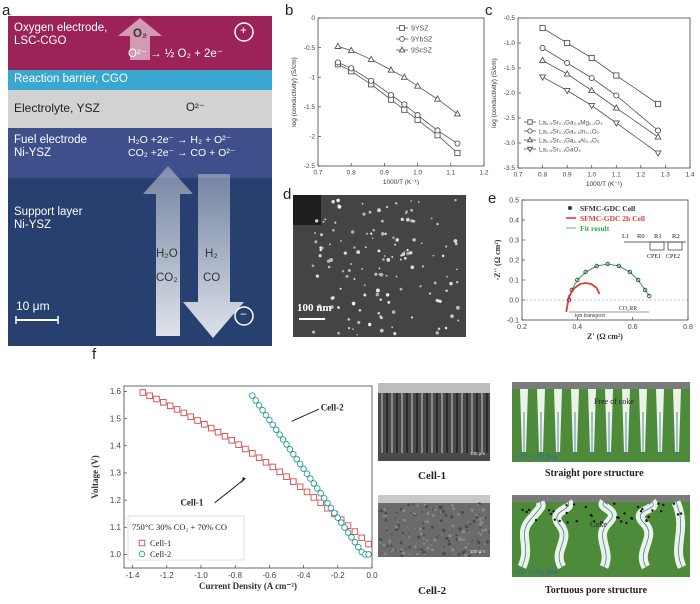  What do you see at coordinates (116, 445) in the screenshot?
I see `y-tick-label: 1.4` at bounding box center [116, 445].